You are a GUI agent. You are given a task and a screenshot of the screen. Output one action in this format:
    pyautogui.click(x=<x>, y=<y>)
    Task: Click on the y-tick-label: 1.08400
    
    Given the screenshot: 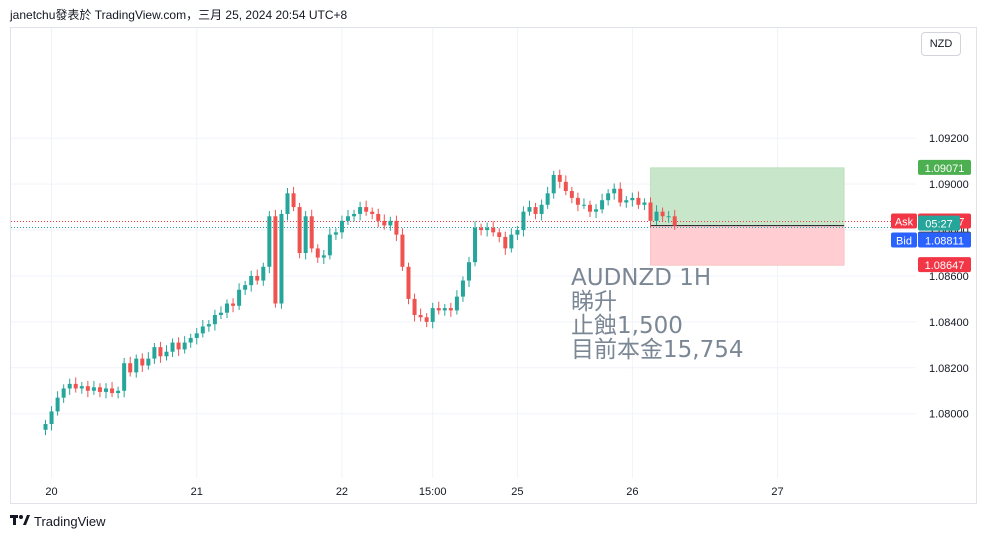 What is the action you would take?
    pyautogui.click(x=949, y=323)
    